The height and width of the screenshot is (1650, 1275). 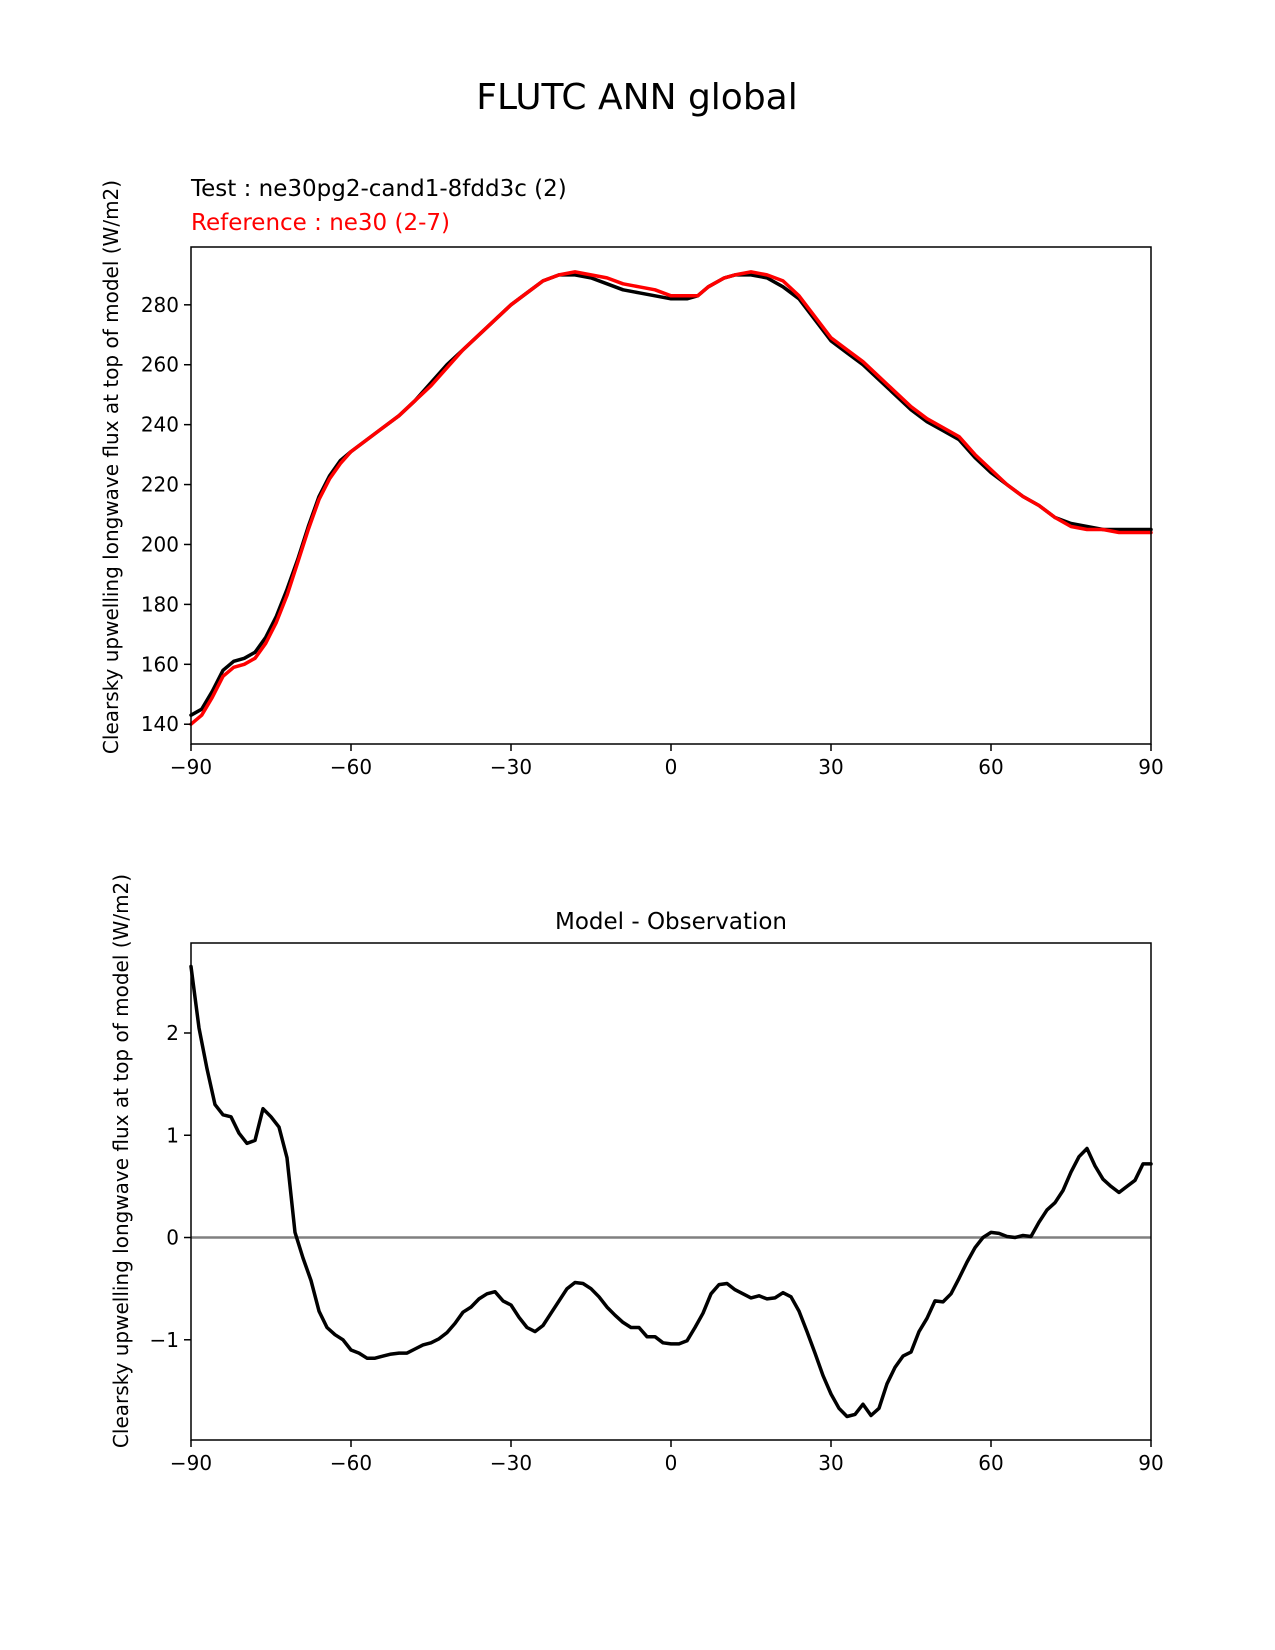 What do you see at coordinates (990, 1463) in the screenshot?
I see `bottom-xtick-label: 60` at bounding box center [990, 1463].